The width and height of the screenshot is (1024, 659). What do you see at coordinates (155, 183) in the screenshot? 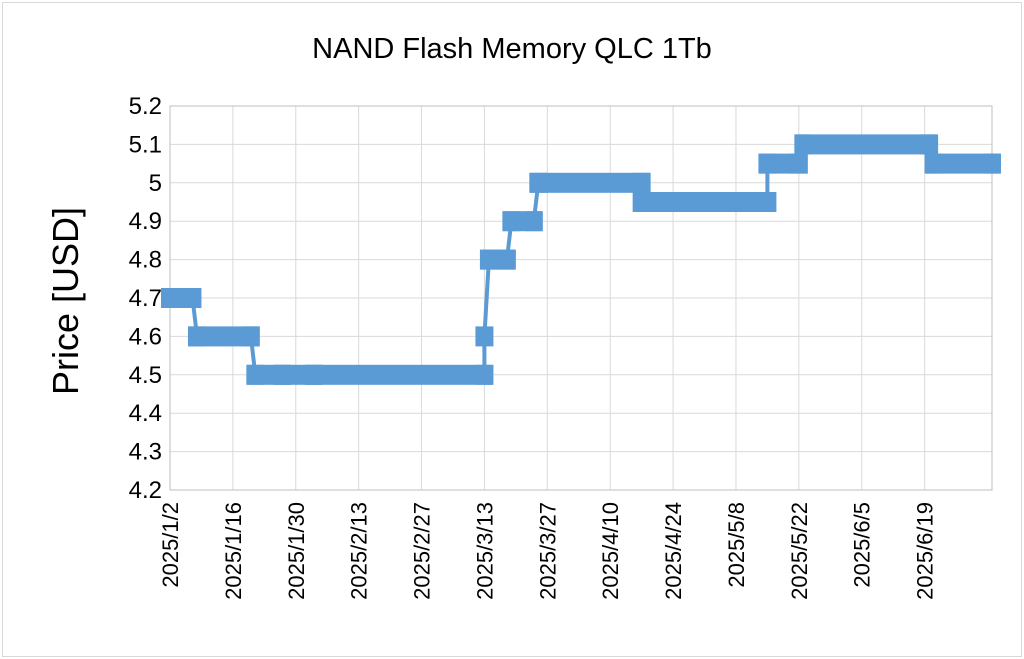
I see `y-tick-label: 5` at bounding box center [155, 183].